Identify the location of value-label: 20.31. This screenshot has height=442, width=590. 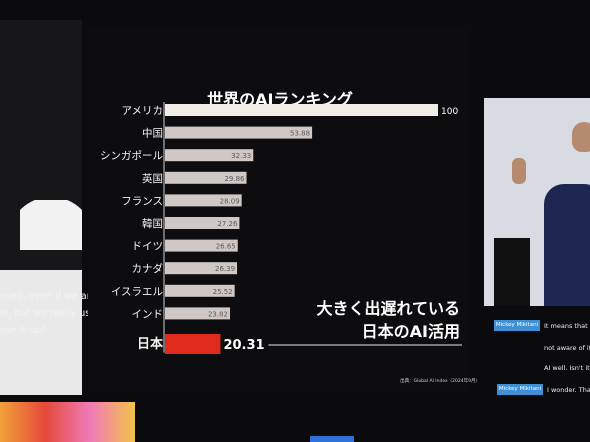
(243, 345).